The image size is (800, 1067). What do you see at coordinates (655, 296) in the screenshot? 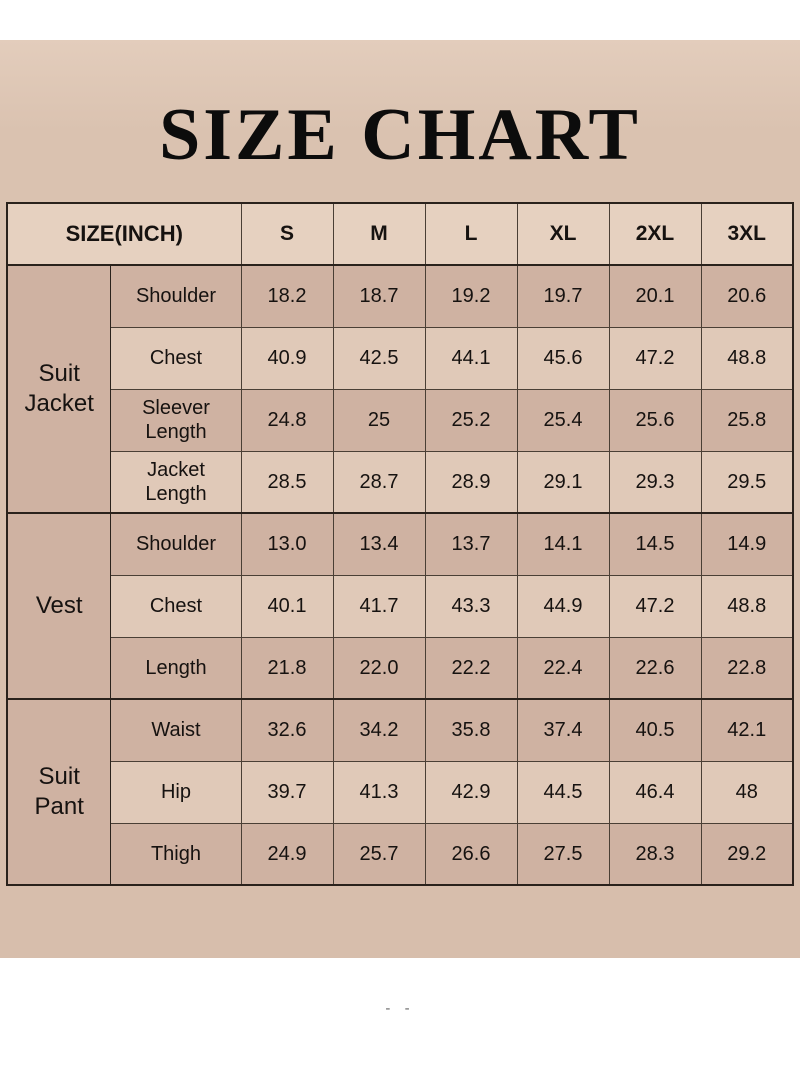
I see `value-cell: 20.1` at bounding box center [655, 296].